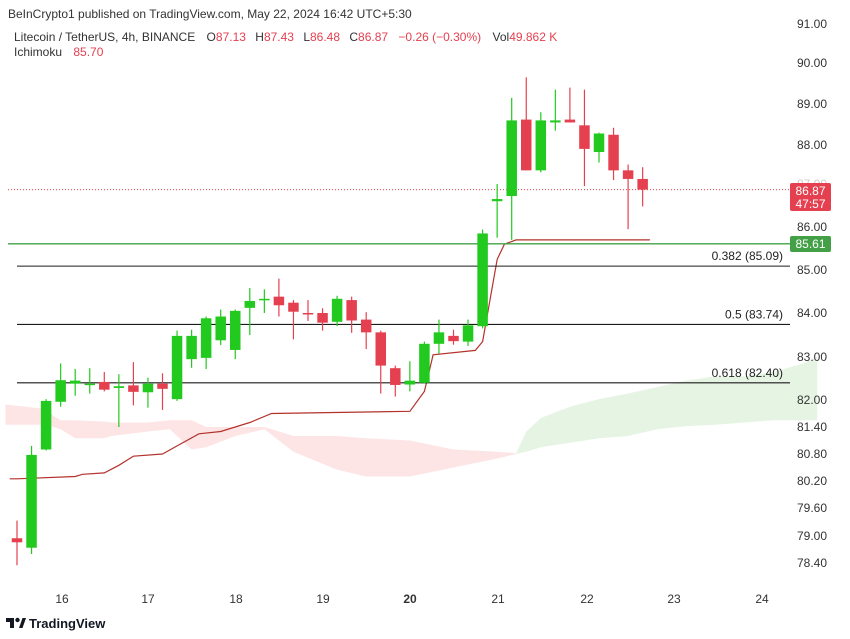  I want to click on tradingview-logo-text: TradingView, so click(67, 623).